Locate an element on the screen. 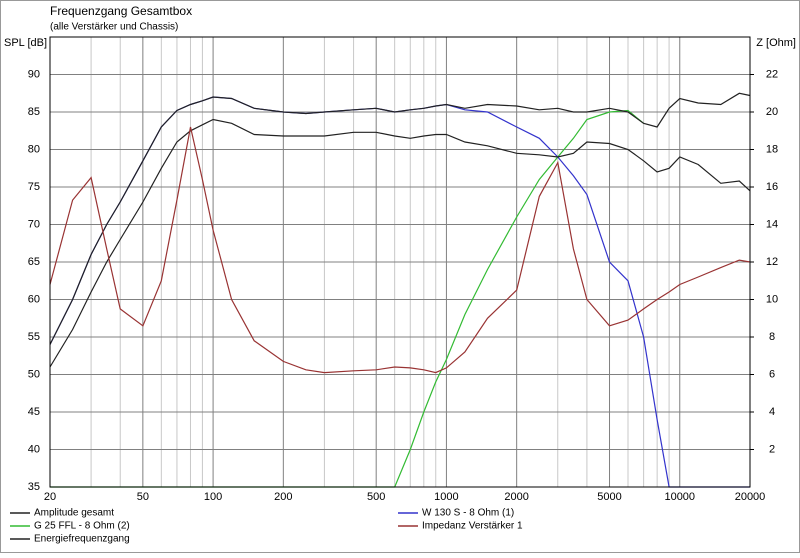 The width and height of the screenshot is (800, 558). y-tick-label: 40 is located at coordinates (34, 449).